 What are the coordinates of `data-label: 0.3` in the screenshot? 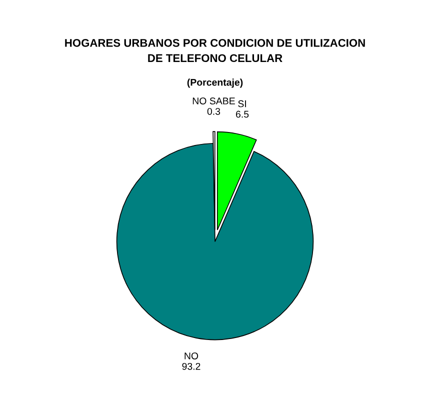 It's located at (213, 111).